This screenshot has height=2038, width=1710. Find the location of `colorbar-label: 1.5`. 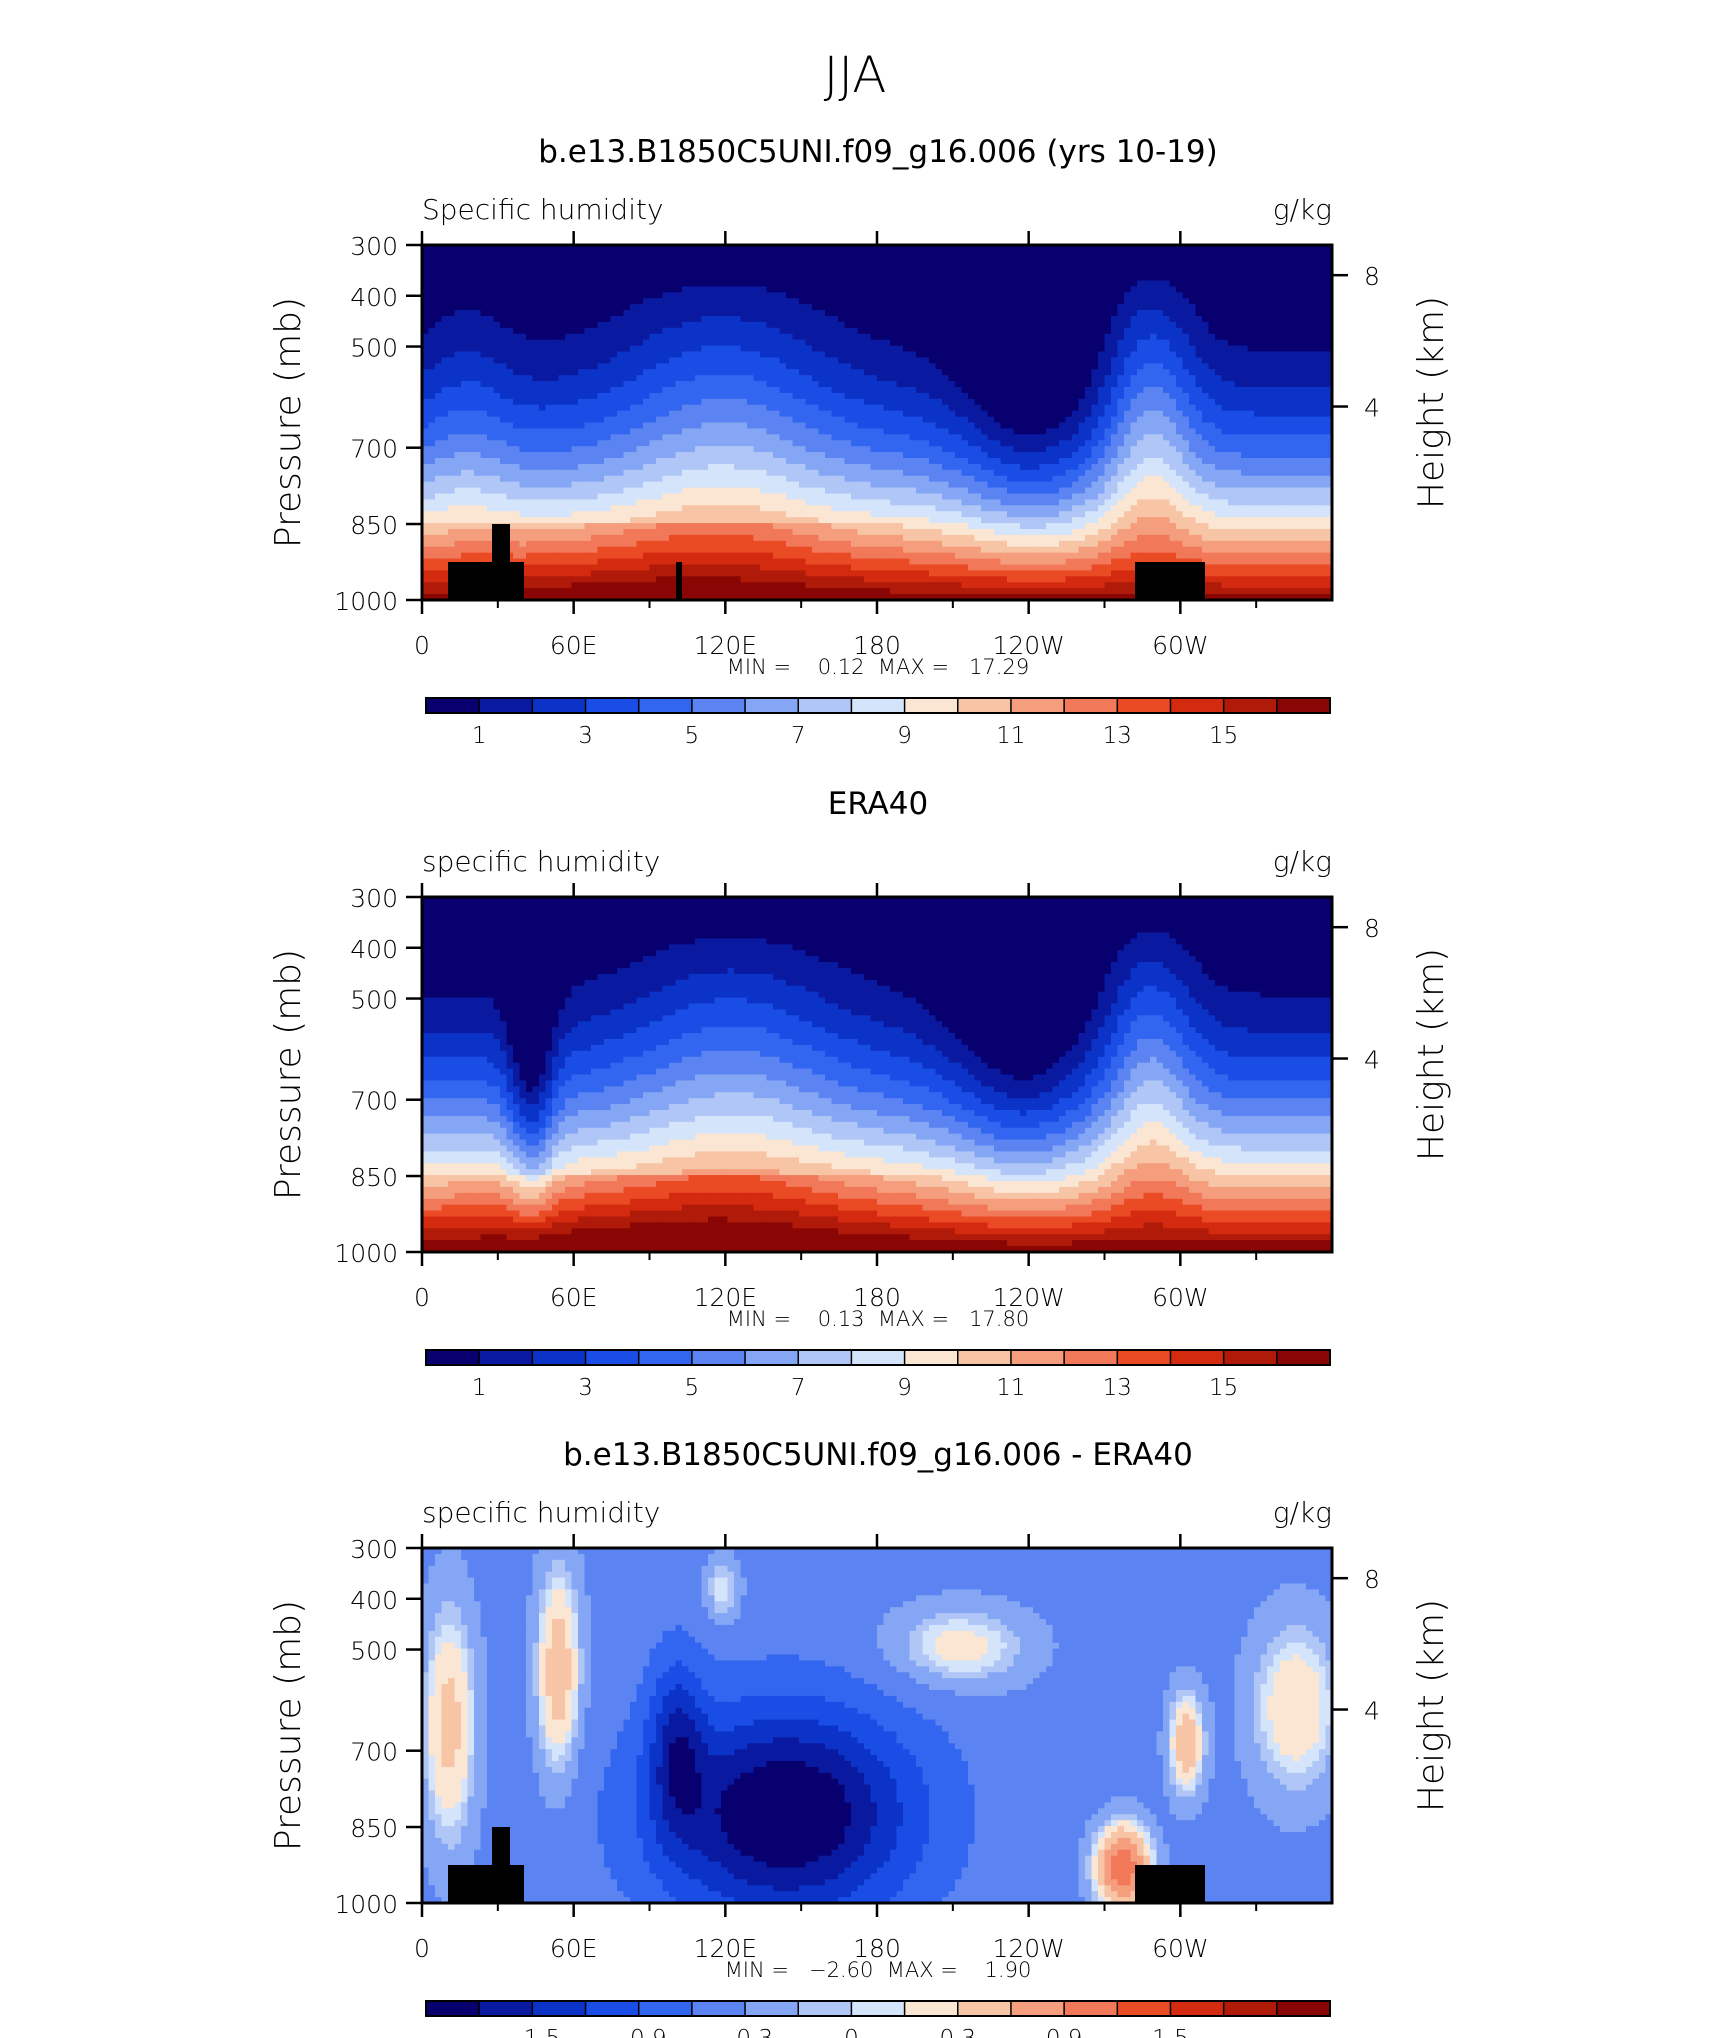

colorbar-label: 1.5 is located at coordinates (1170, 2032).